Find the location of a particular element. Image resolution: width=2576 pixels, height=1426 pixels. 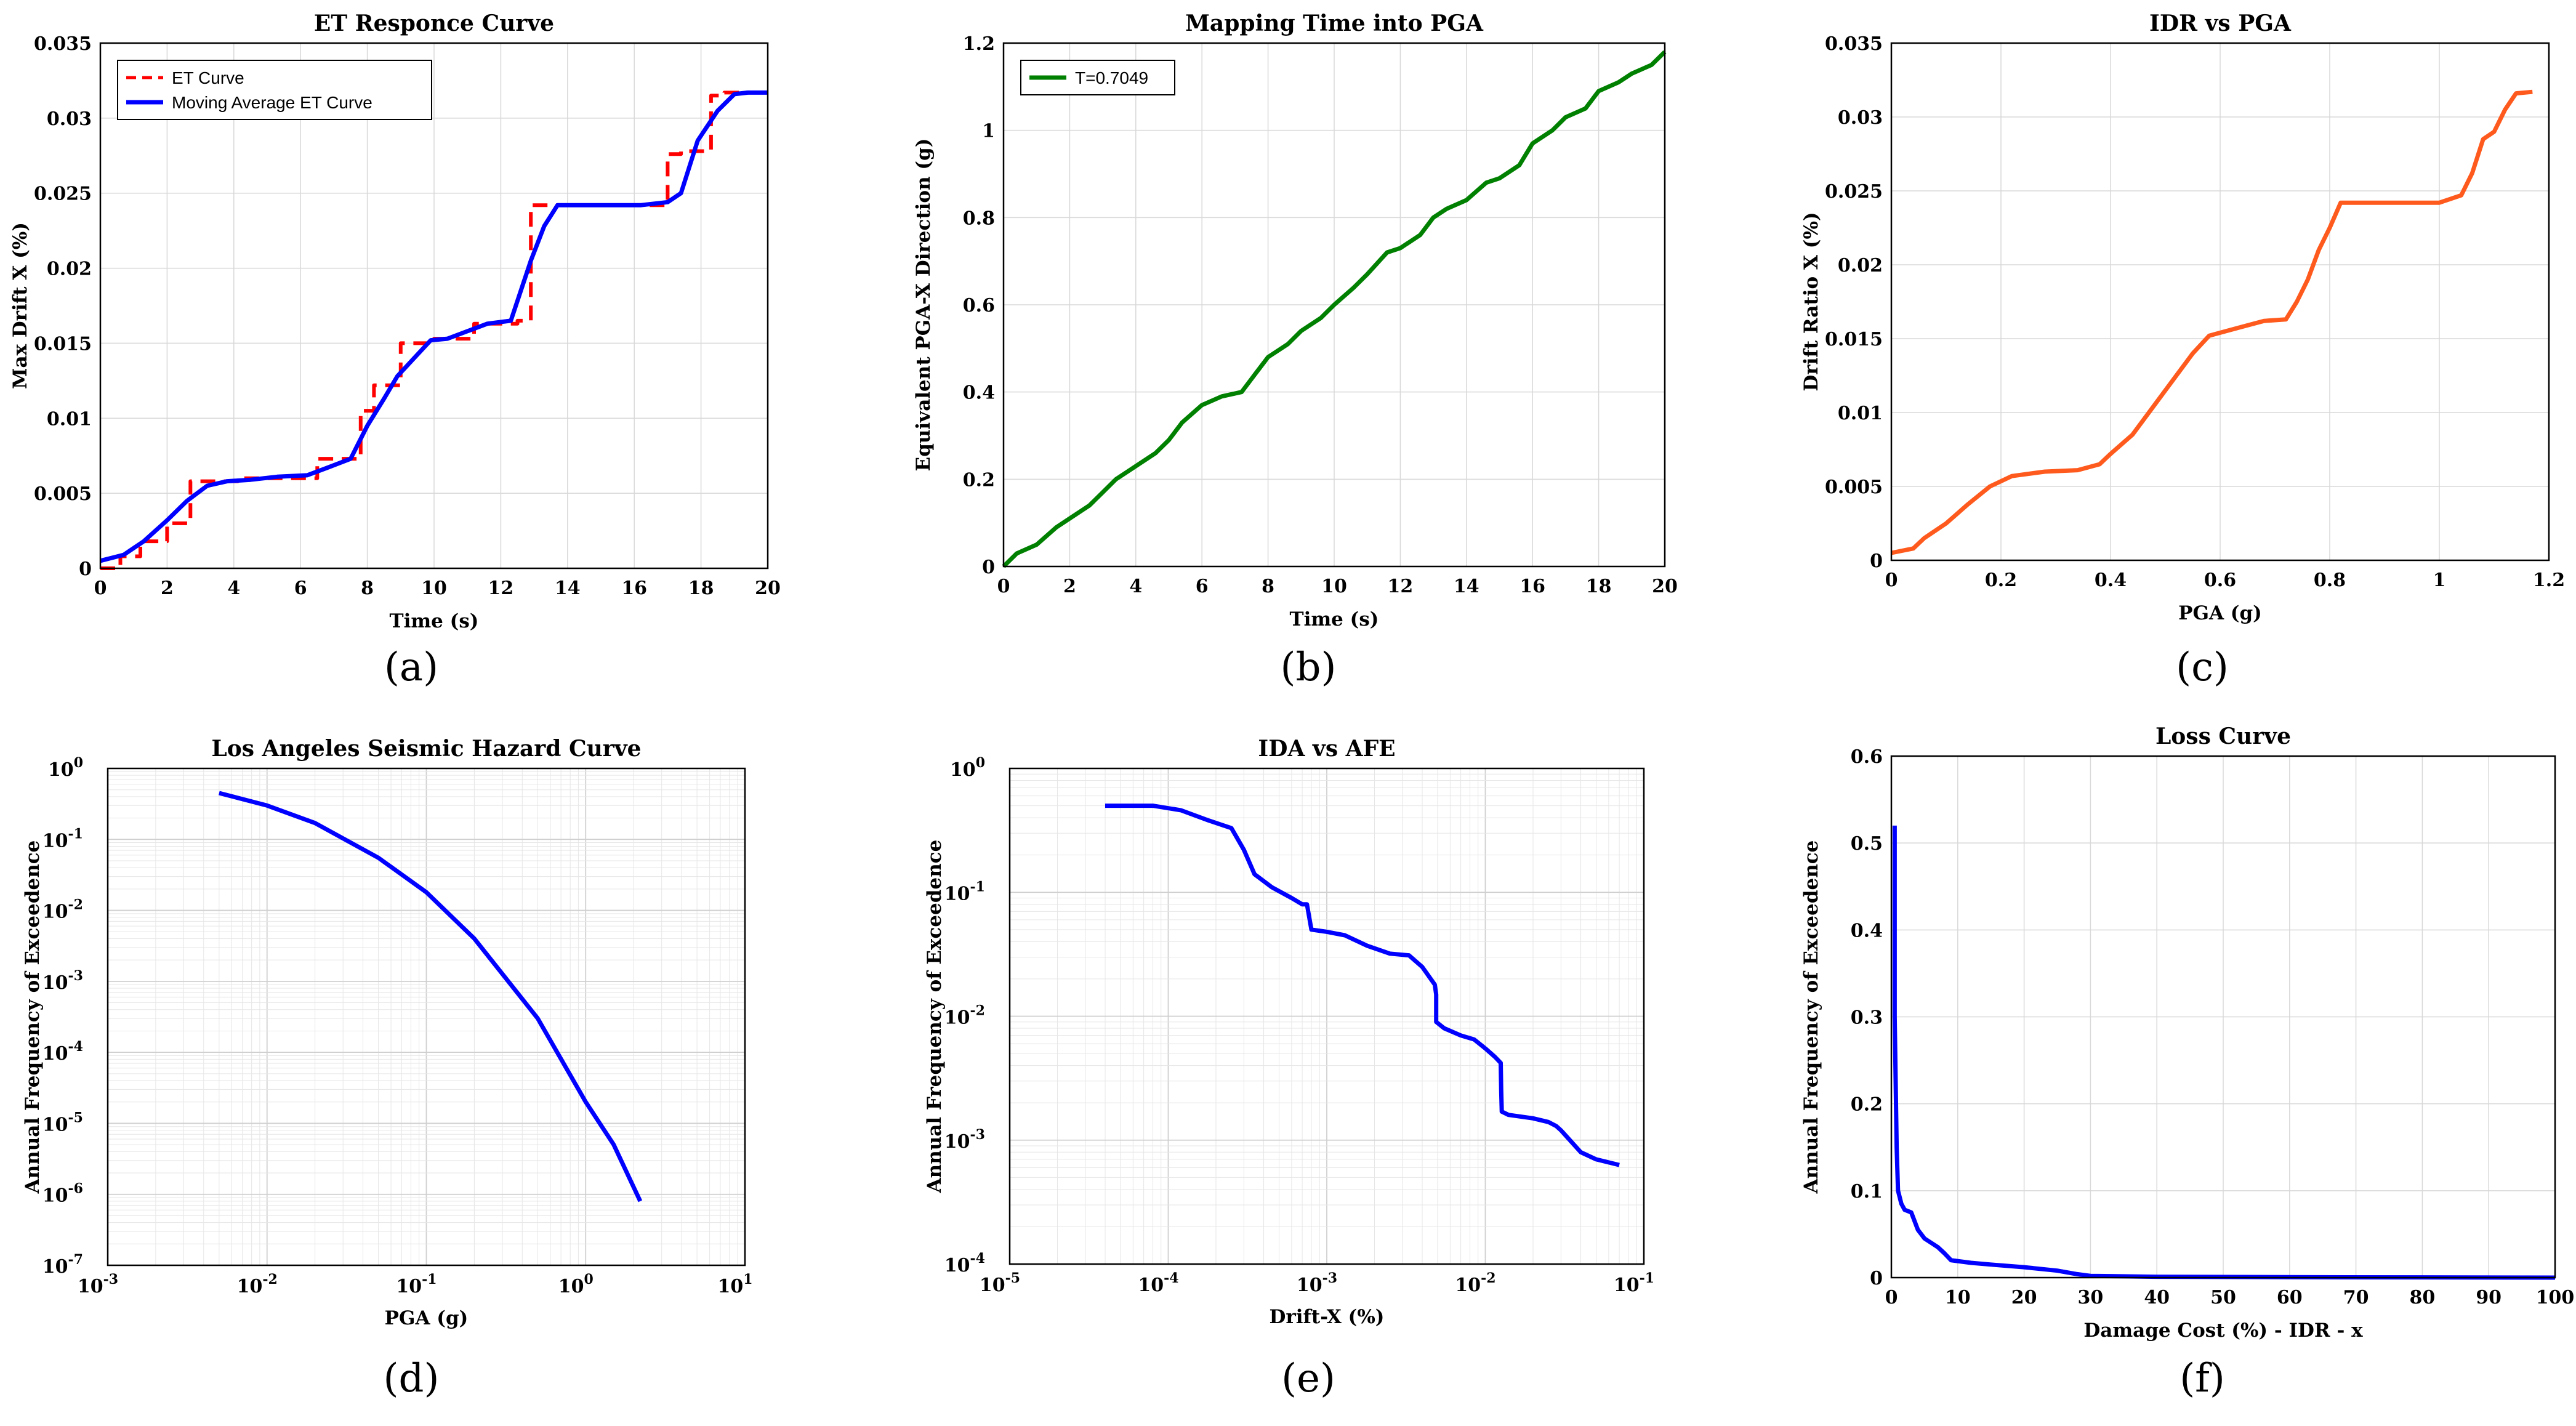

x-tick-label: 60 is located at coordinates (2290, 1297).